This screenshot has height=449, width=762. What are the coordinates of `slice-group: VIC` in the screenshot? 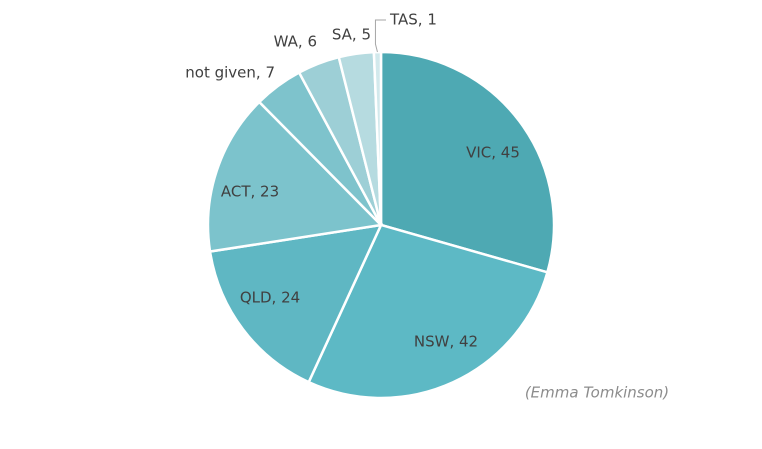 It's located at (467, 162).